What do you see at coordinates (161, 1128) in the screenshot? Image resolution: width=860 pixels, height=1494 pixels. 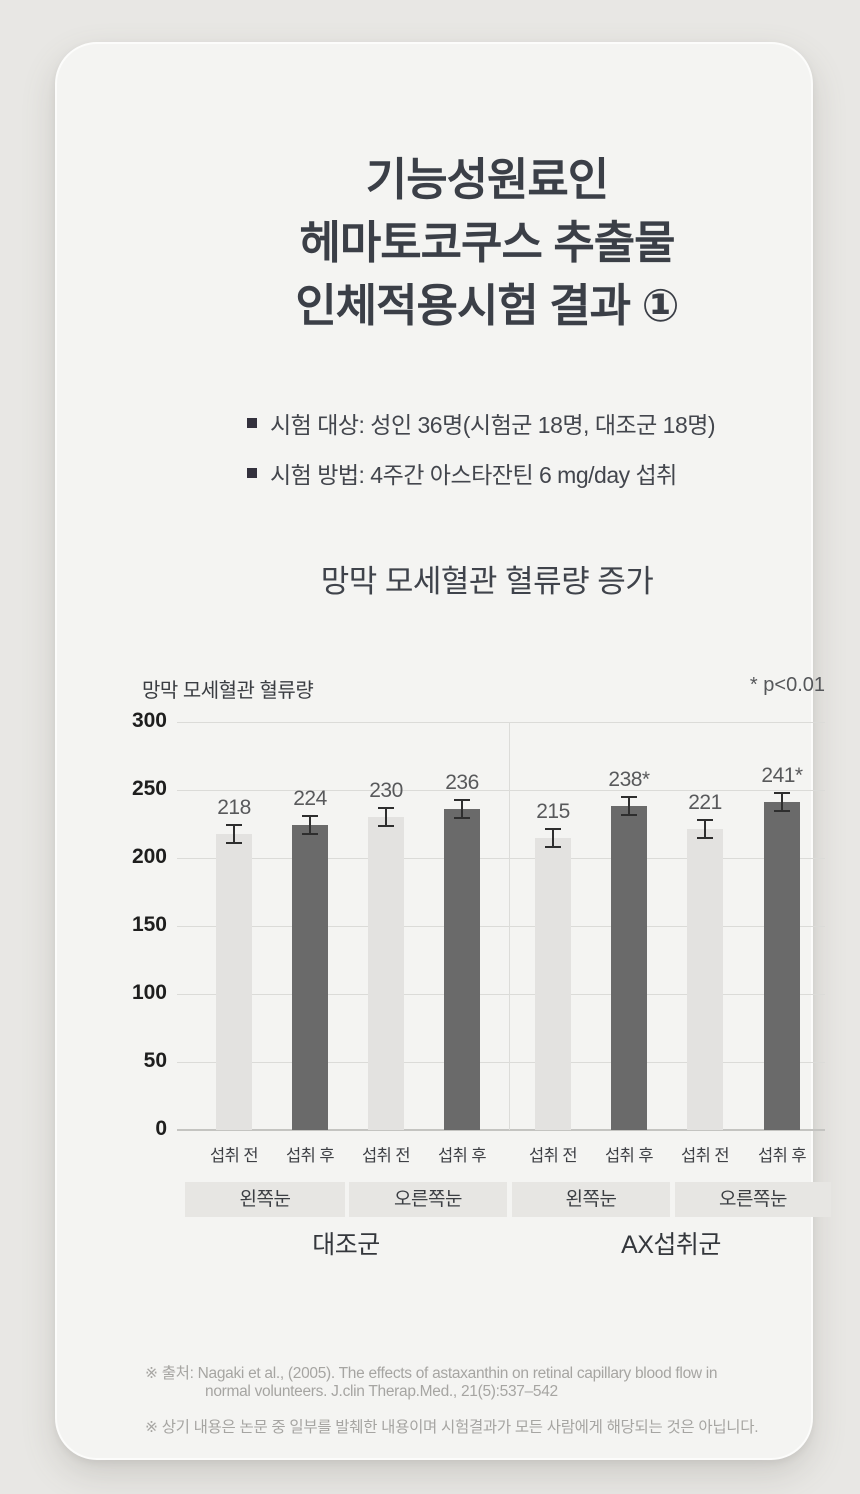 I see `y-axis-tick-label: 0` at bounding box center [161, 1128].